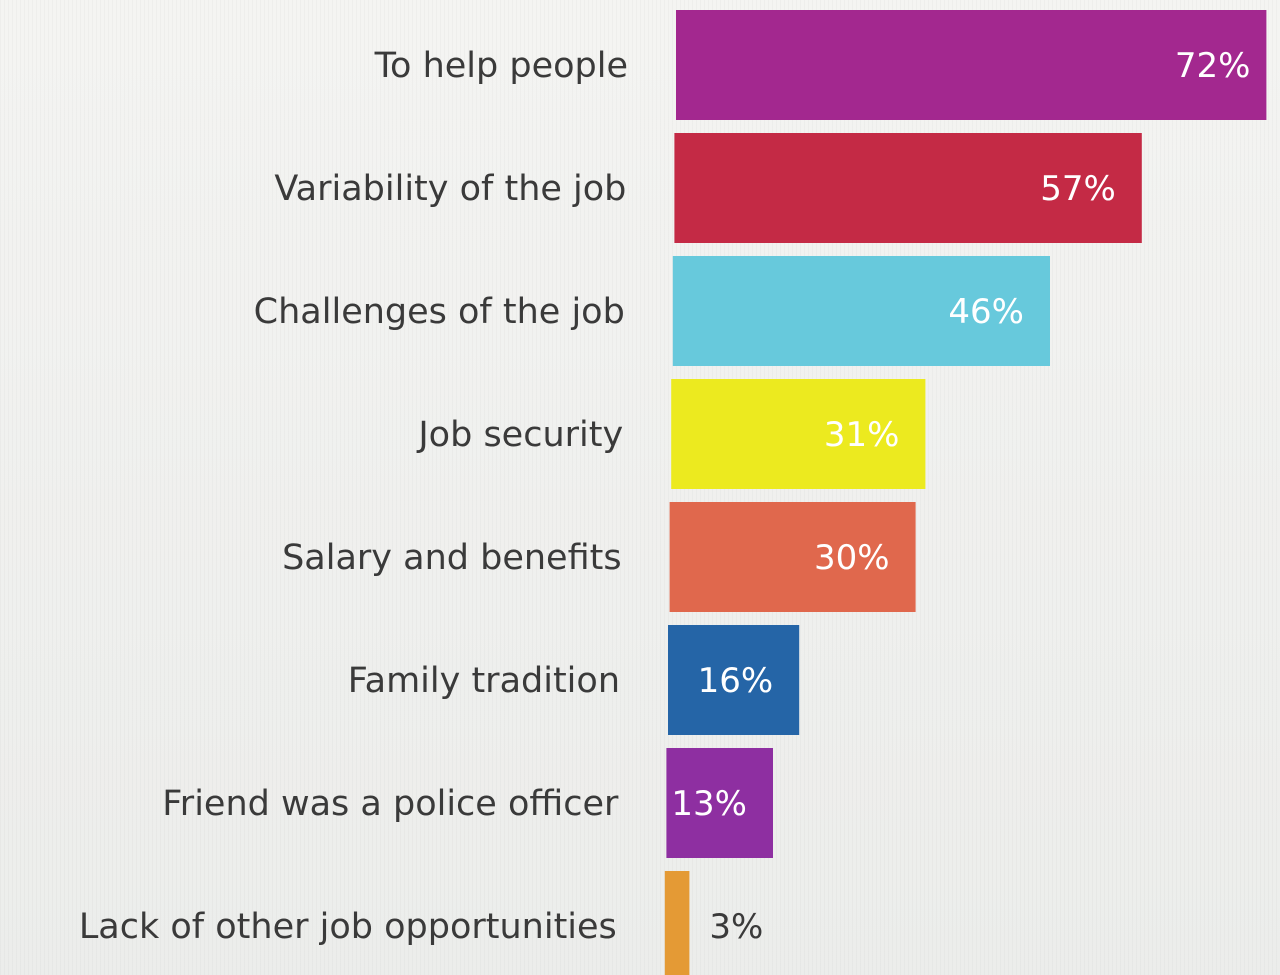  Describe the element at coordinates (1213, 66) in the screenshot. I see `value-label: 72%` at that location.